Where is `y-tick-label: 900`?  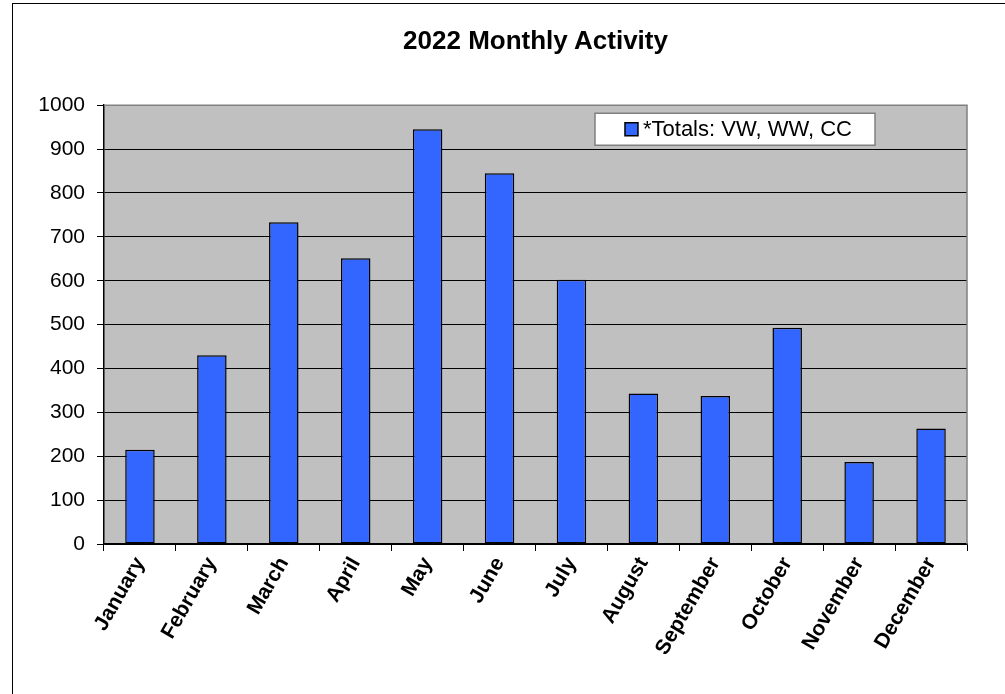
y-tick-label: 900 is located at coordinates (67, 147).